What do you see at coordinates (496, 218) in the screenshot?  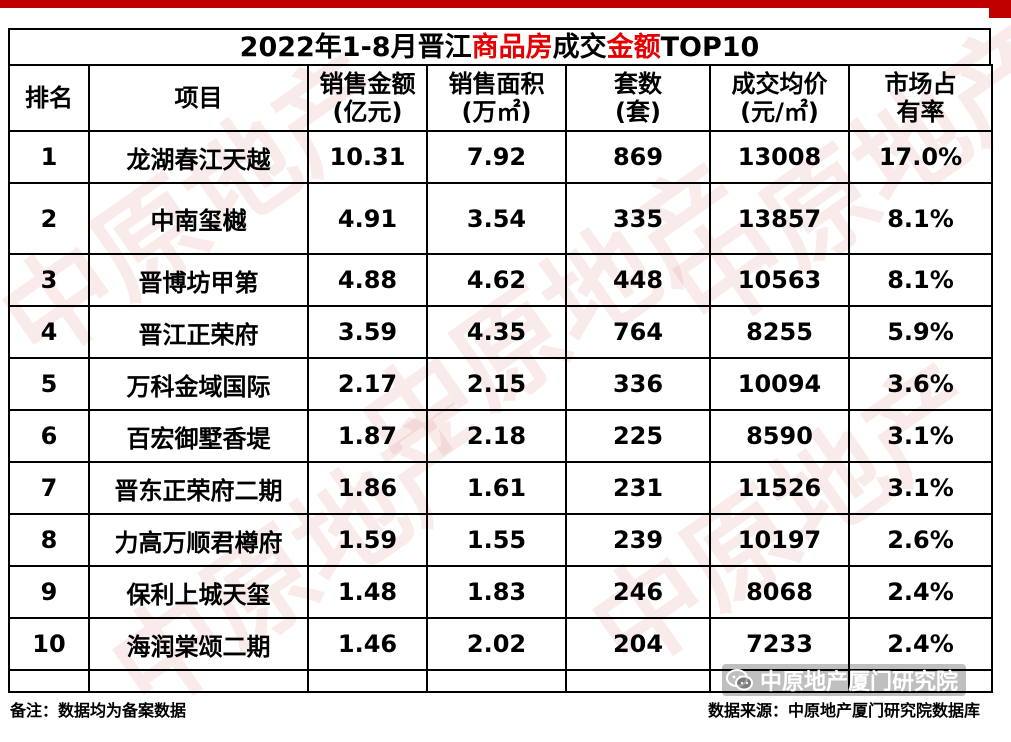 I see `cell-area: 3.54` at bounding box center [496, 218].